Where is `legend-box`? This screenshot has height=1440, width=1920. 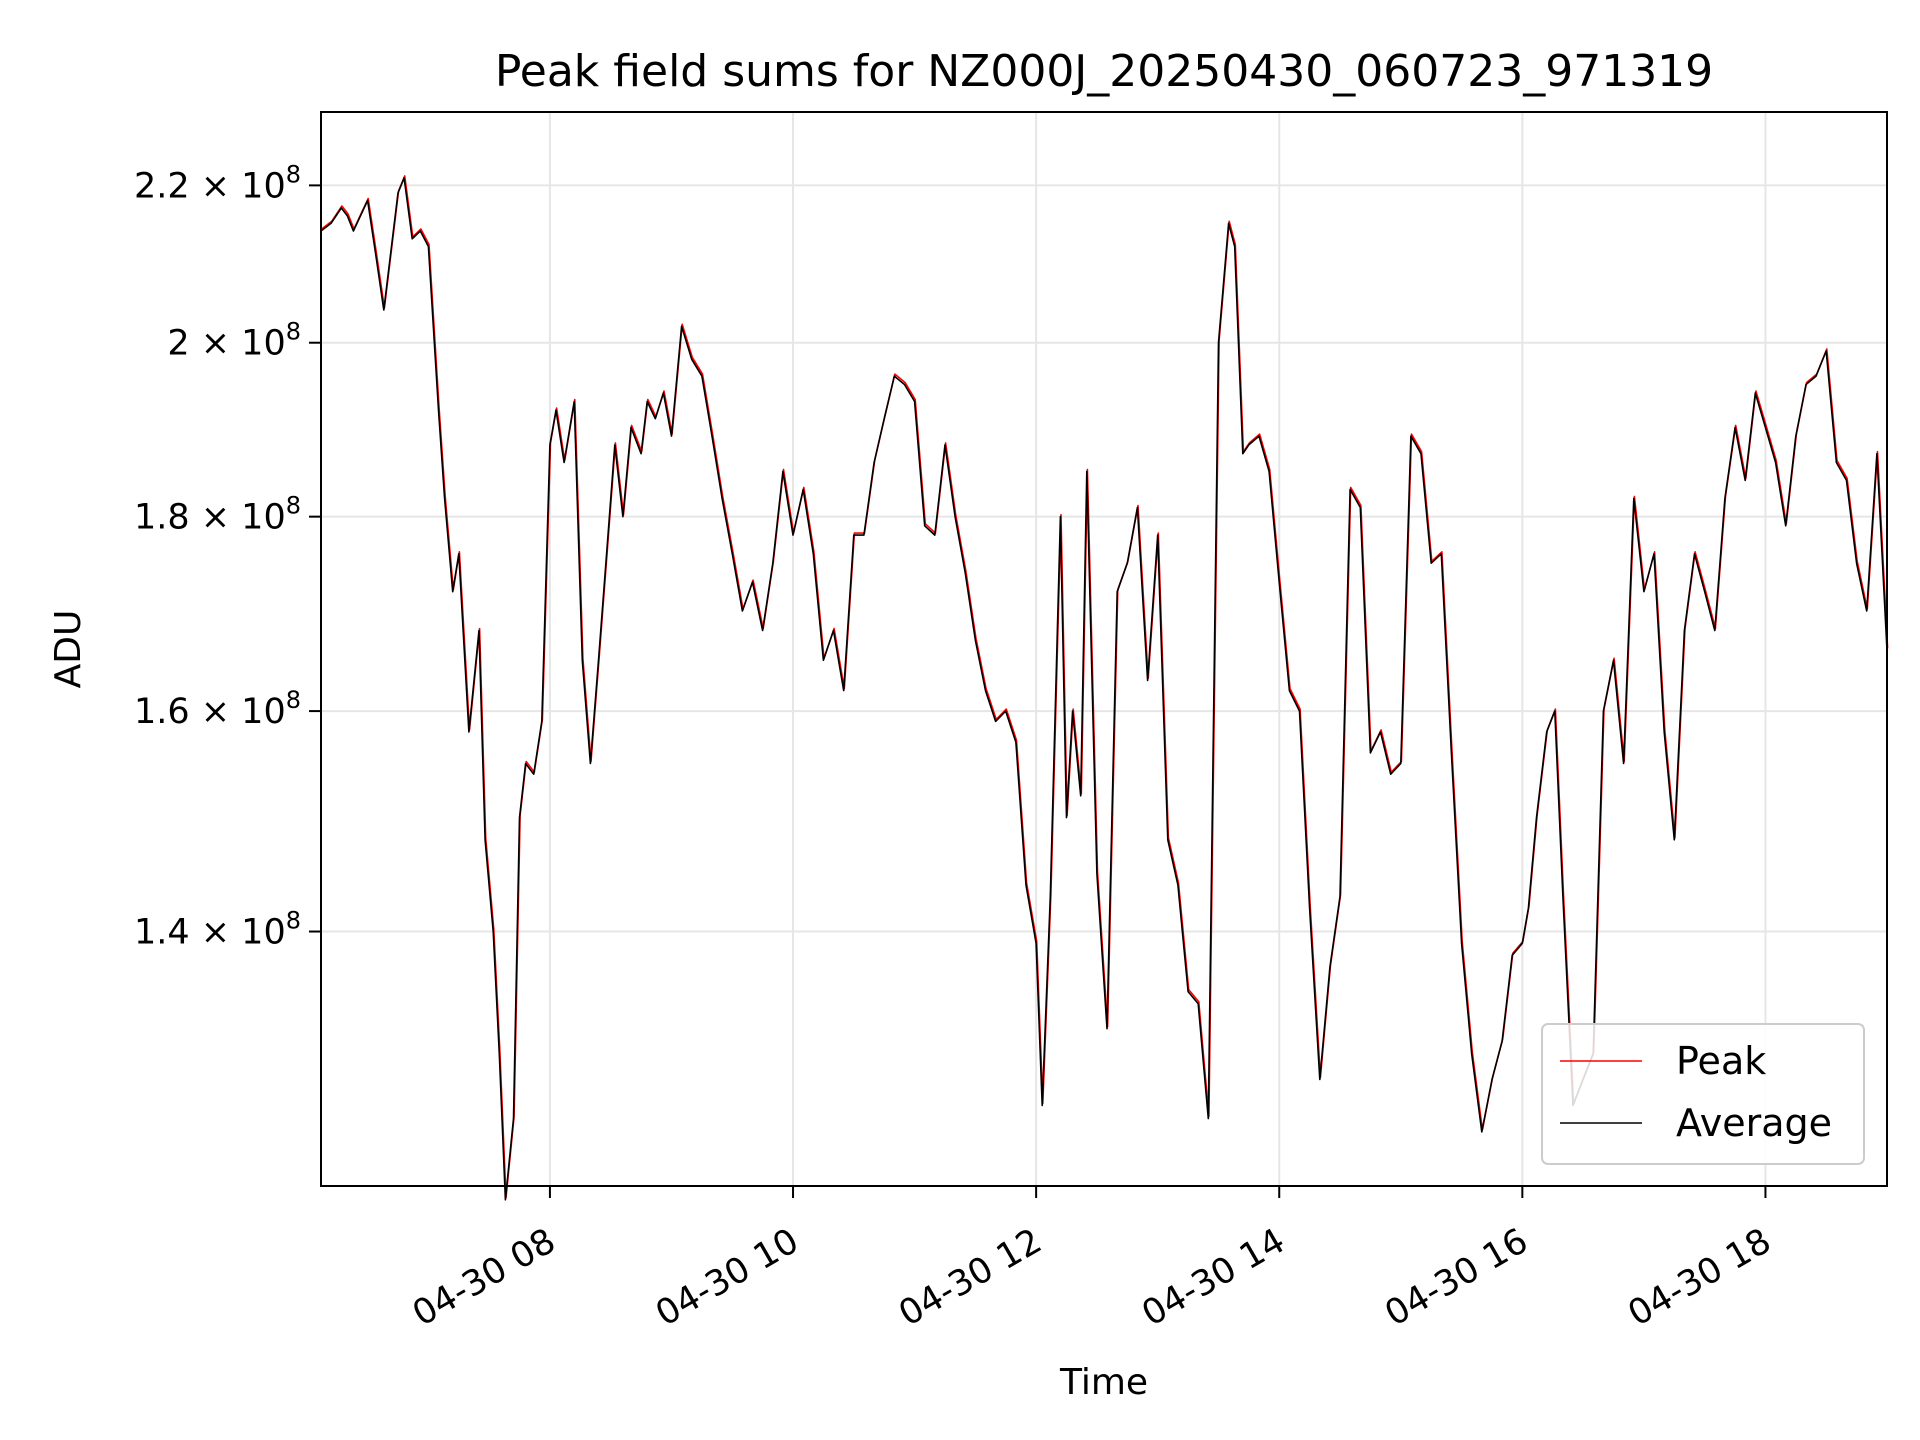
legend-box is located at coordinates (1703, 1094).